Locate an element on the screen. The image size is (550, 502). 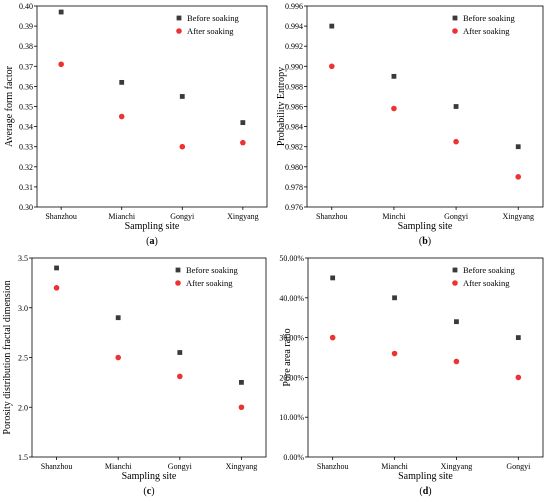
y-tick-label: 3.0 is located at coordinates (23, 308).